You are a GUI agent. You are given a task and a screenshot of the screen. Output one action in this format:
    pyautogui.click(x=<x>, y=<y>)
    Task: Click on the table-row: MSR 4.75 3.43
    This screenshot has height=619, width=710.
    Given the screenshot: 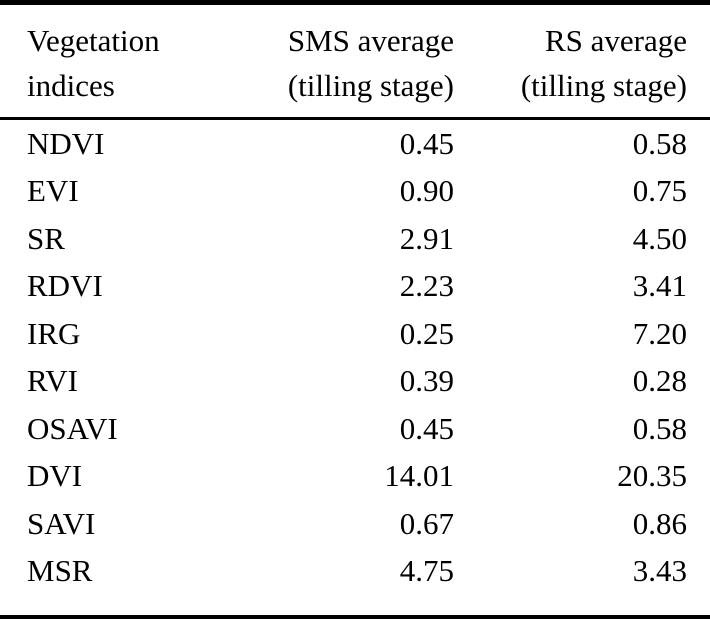 What is the action you would take?
    pyautogui.click(x=355, y=583)
    